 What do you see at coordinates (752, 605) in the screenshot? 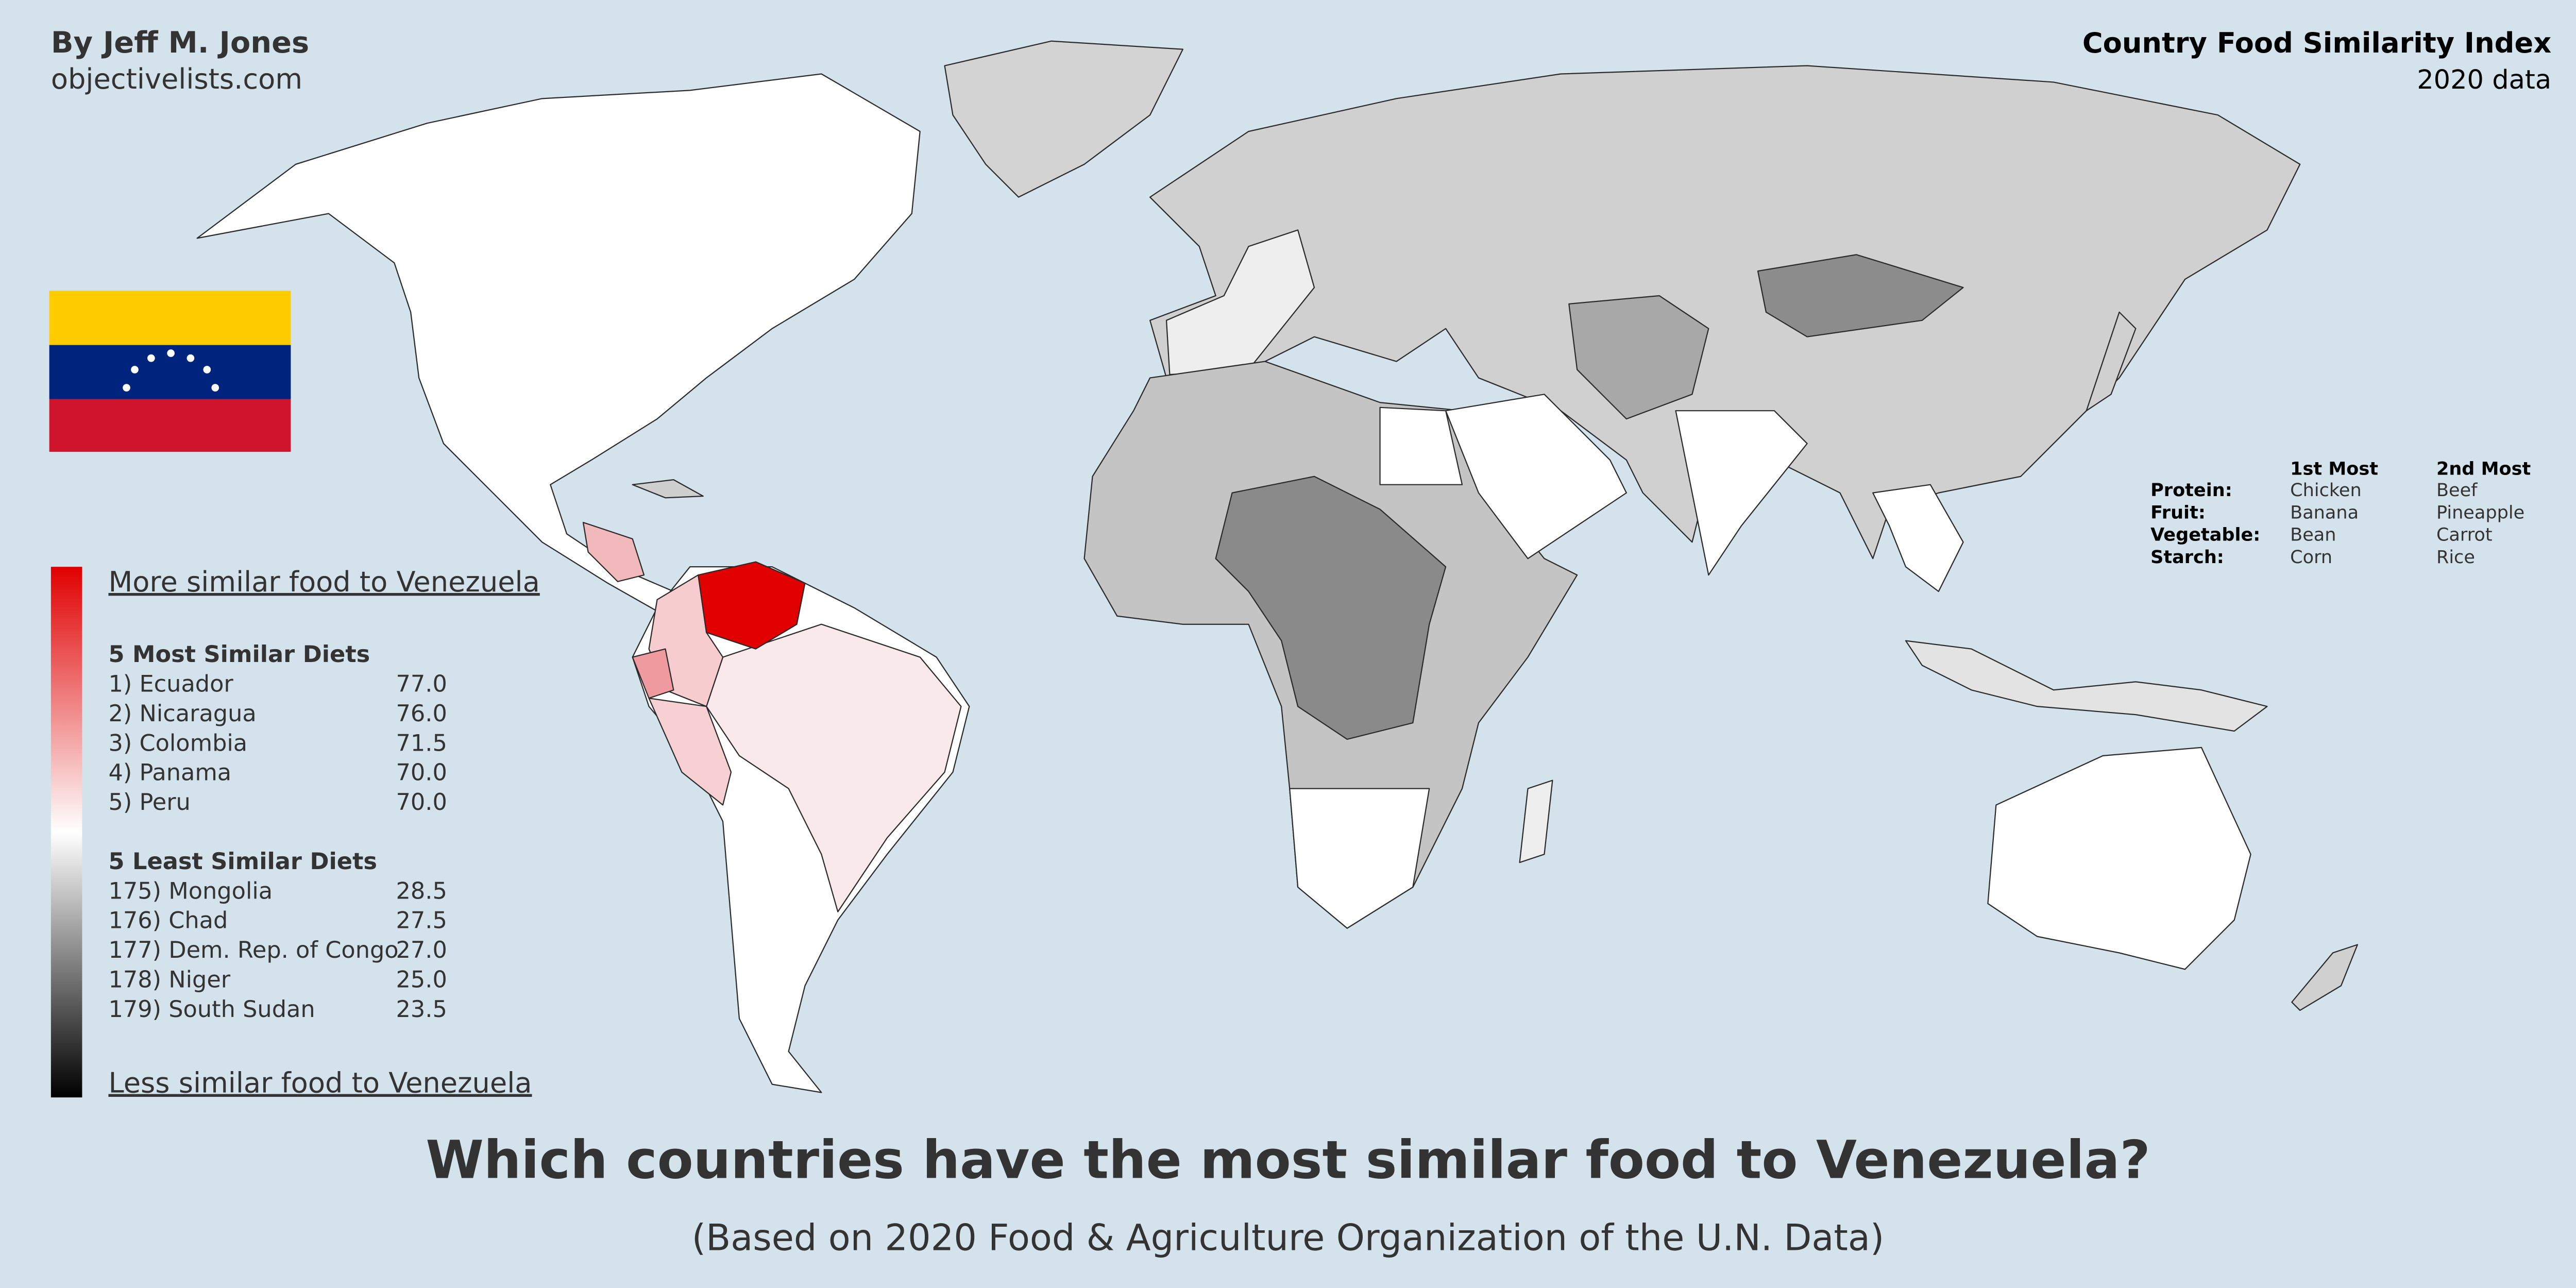
I see `venezuela` at bounding box center [752, 605].